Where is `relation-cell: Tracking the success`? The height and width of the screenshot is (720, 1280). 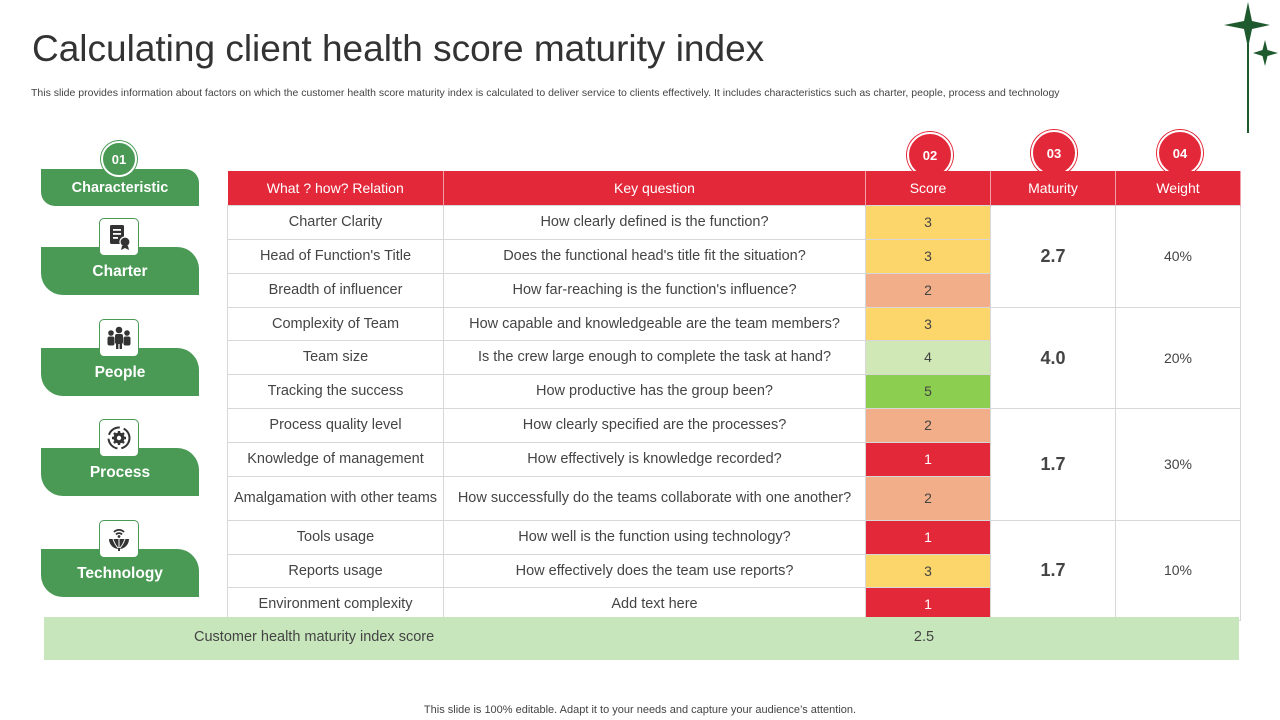
relation-cell: Tracking the success is located at coordinates (335, 391).